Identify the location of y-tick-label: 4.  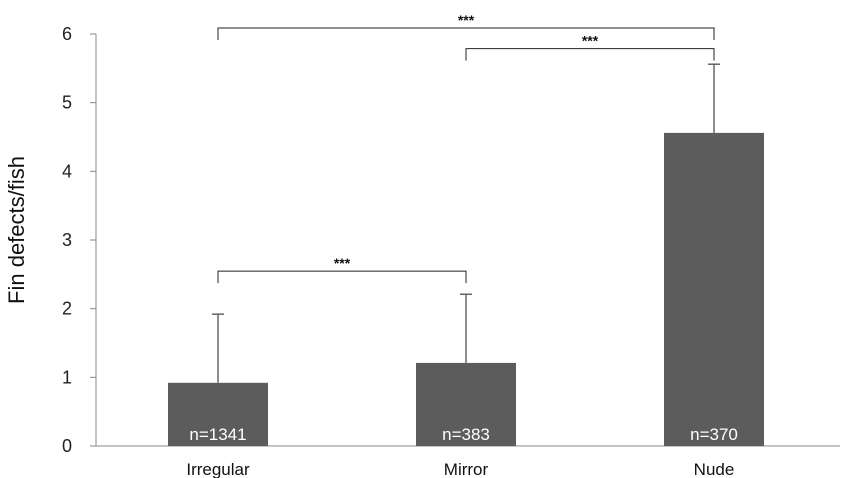
(67, 171).